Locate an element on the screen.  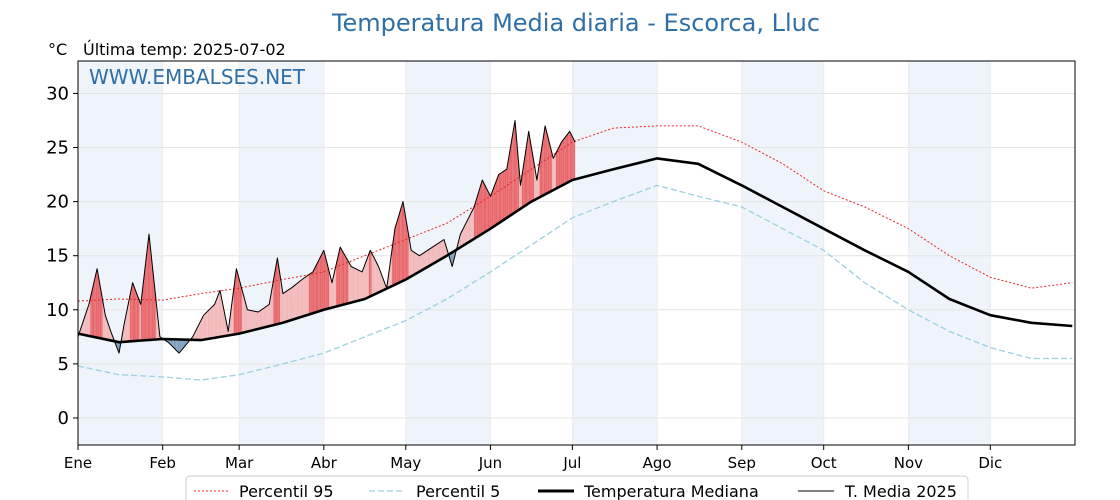
legend-label-median: Temperatura Mediana is located at coordinates (671, 491).